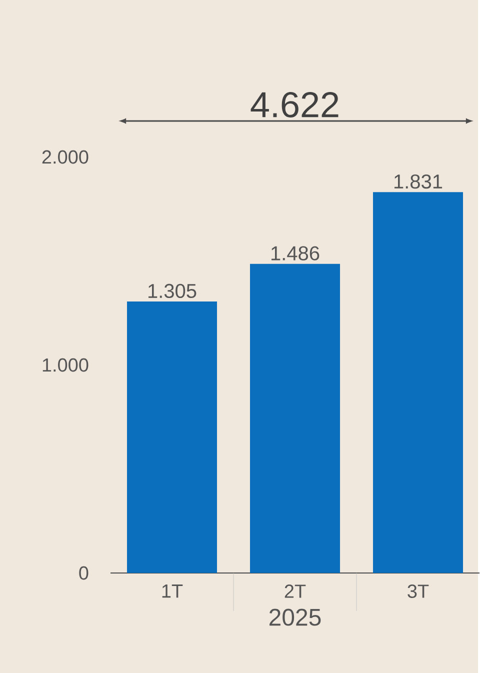  I want to click on x-tick-label: 1T, so click(172, 591).